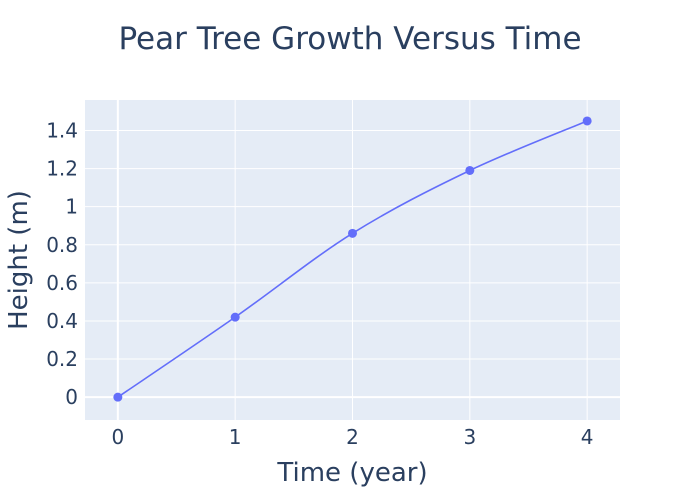 This screenshot has width=700, height=500. Describe the element at coordinates (71, 397) in the screenshot. I see `y-tick-label: 0` at that location.